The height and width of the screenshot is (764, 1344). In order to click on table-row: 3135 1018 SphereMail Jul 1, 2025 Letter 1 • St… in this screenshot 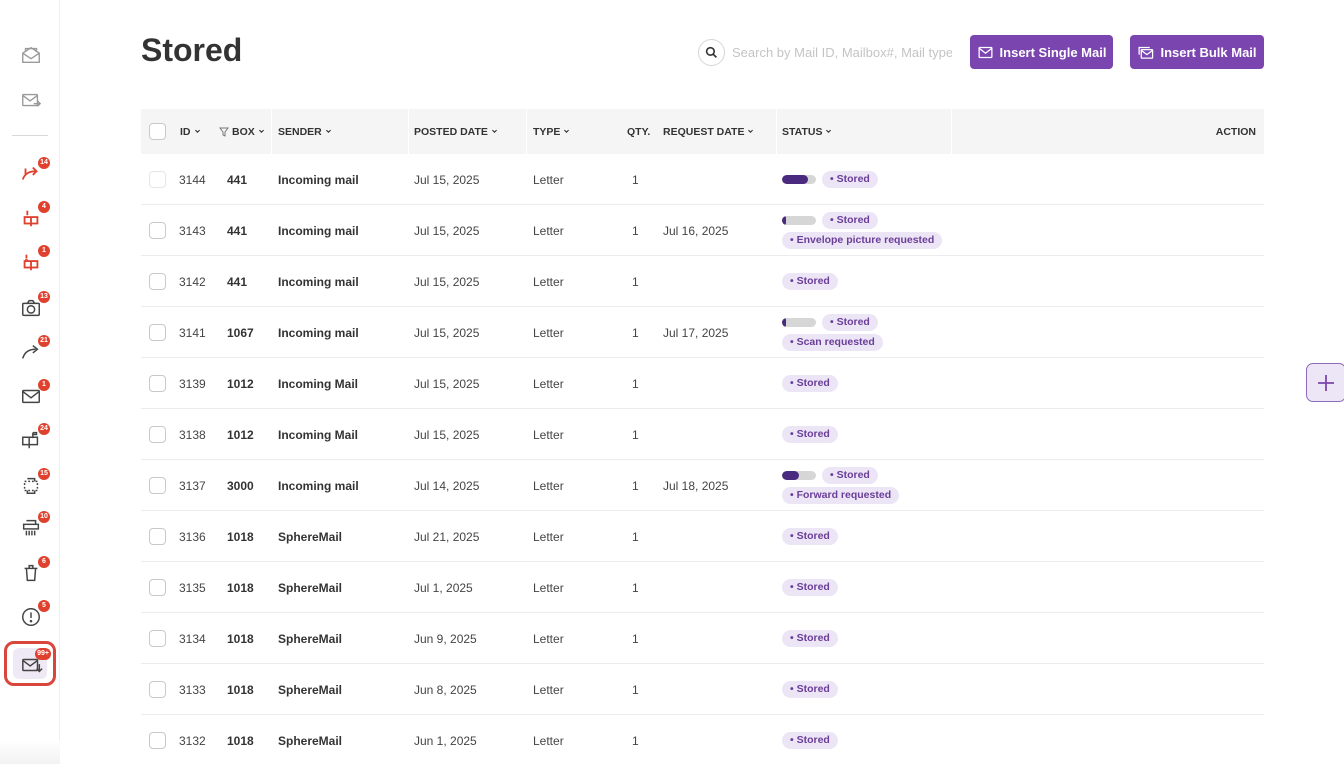, I will do `click(702, 587)`.